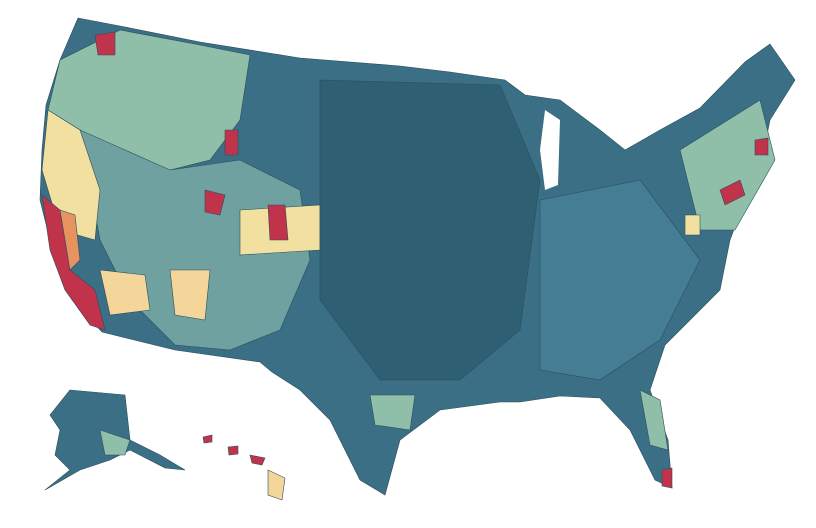  I want to click on alaska, so click(115, 440).